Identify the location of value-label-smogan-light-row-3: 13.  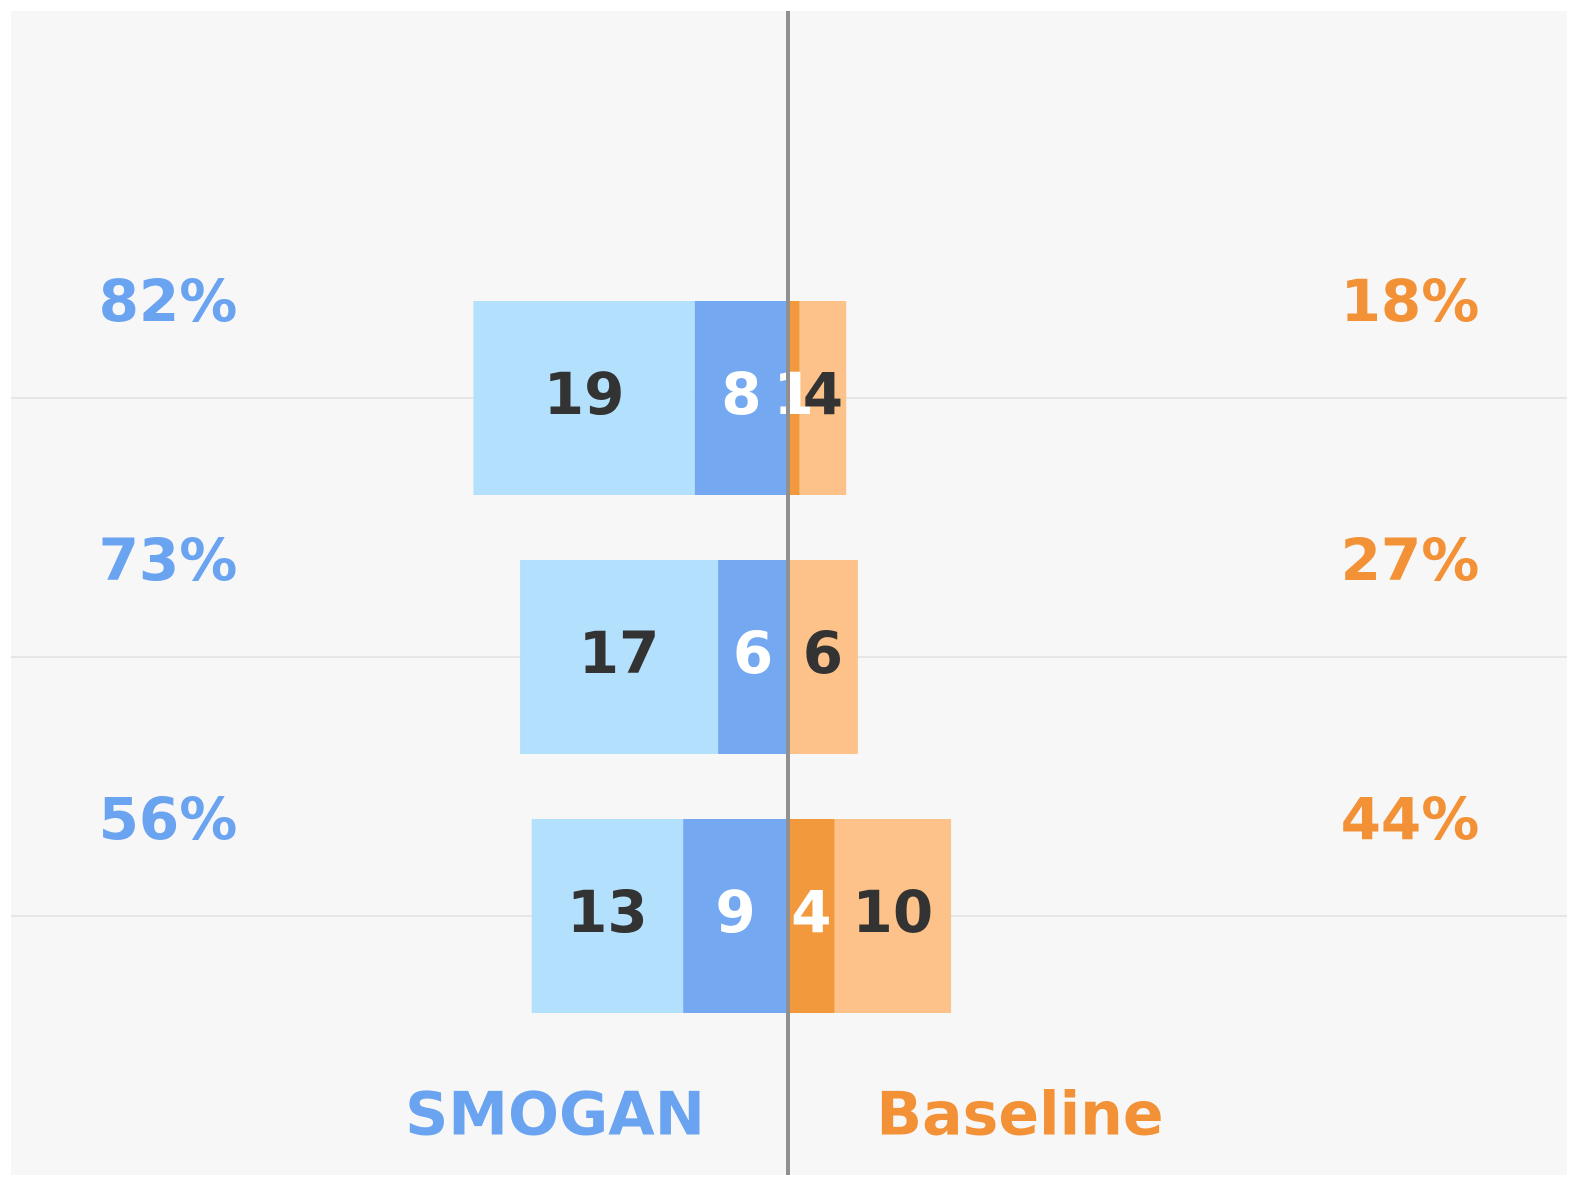
(607, 912).